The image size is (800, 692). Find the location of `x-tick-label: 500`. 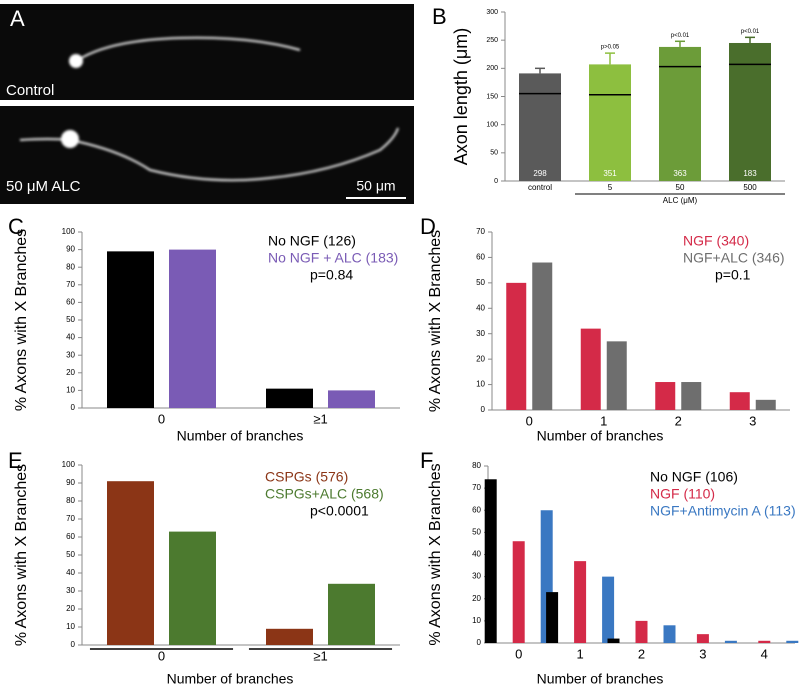

x-tick-label: 500 is located at coordinates (750, 187).